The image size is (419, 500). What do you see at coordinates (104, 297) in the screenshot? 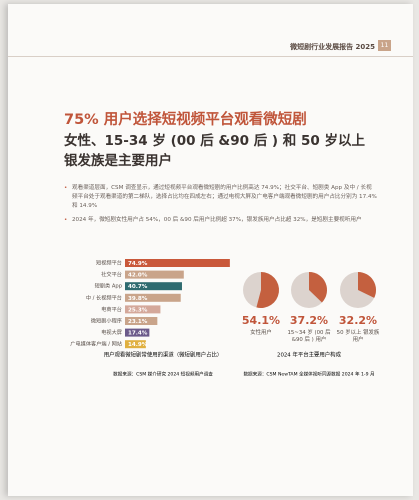
I see `bar-category: 中 / 长视频平台` at bounding box center [104, 297].